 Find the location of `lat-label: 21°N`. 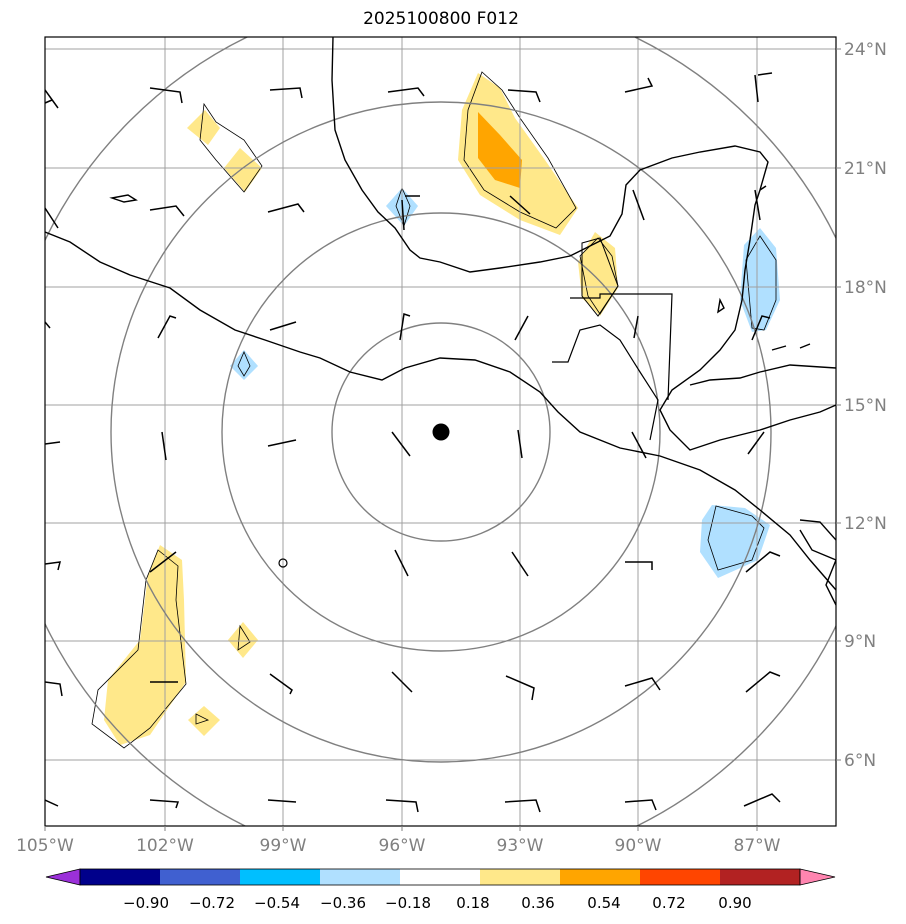

lat-label: 21°N is located at coordinates (865, 169).